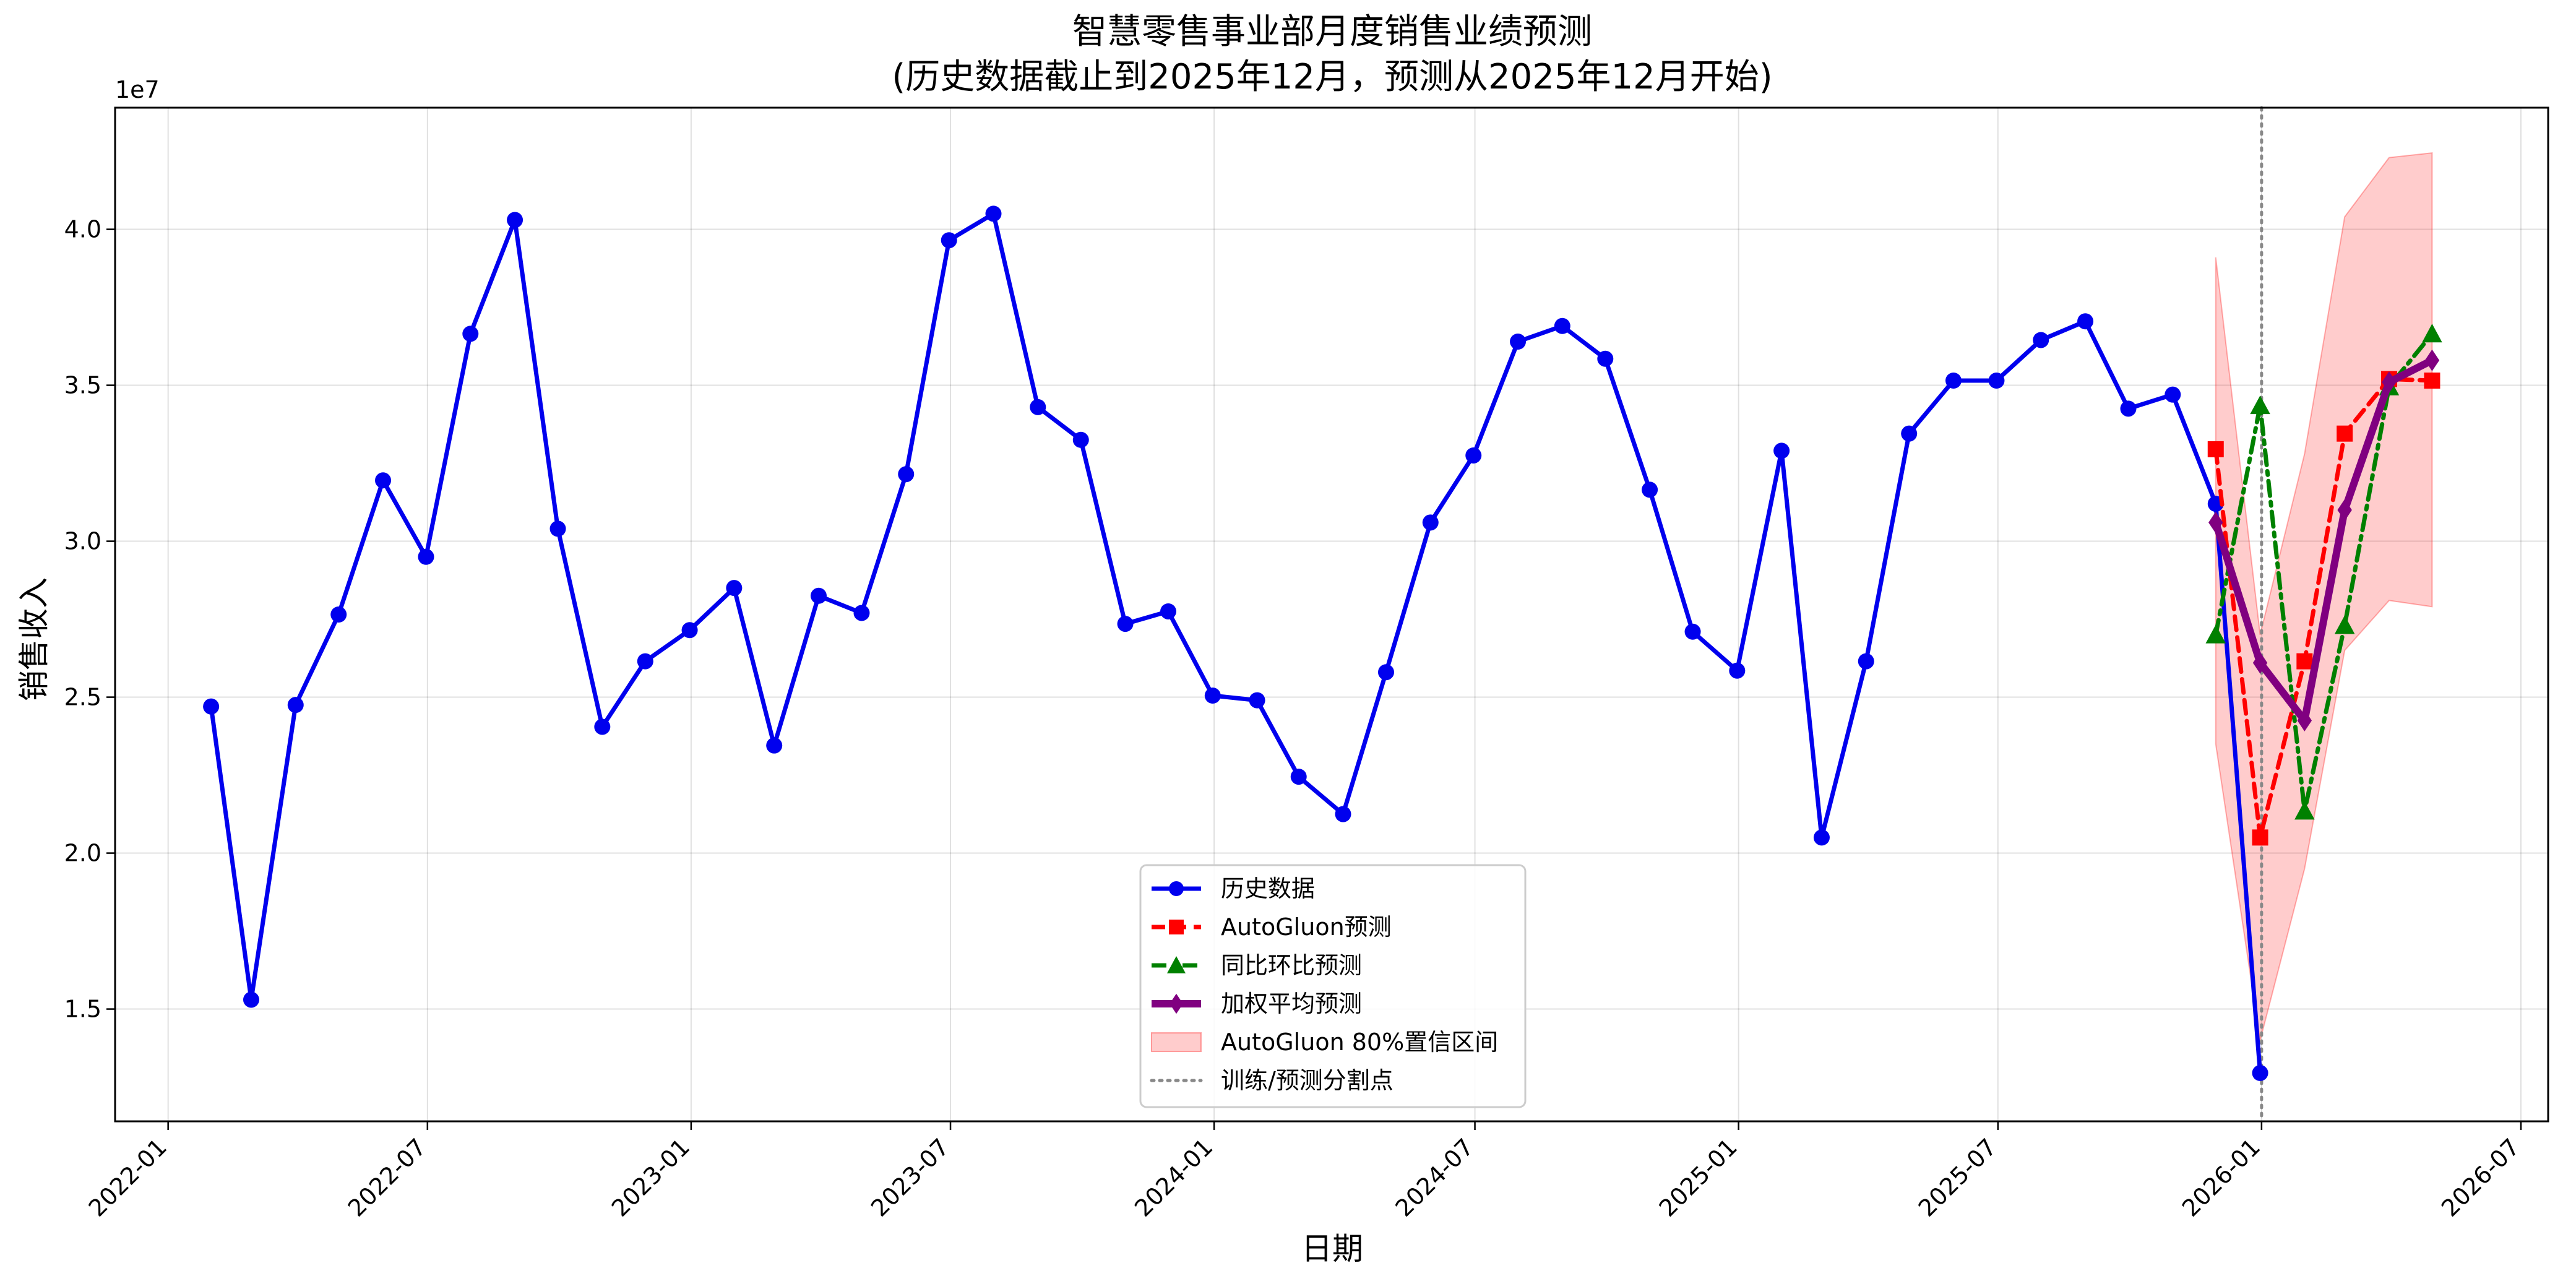  Describe the element at coordinates (89, 619) in the screenshot. I see `y-axis-ticks: 1.5 2.0 2.5 3.0 3.5 4.0` at that location.